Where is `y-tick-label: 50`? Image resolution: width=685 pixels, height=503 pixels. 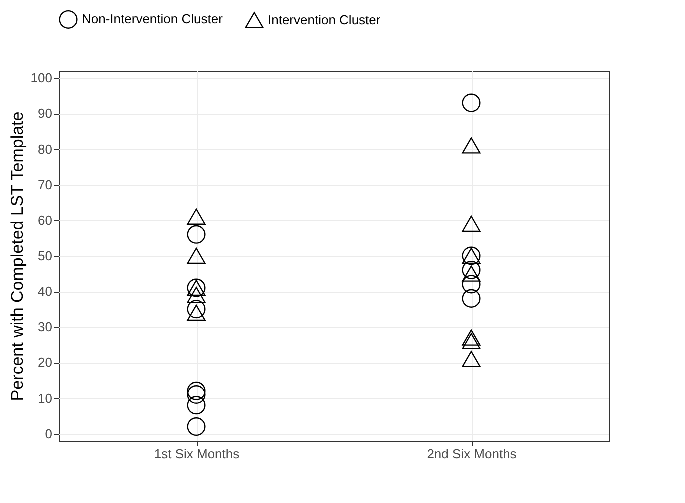
y-tick-label: 50 is located at coordinates (45, 256).